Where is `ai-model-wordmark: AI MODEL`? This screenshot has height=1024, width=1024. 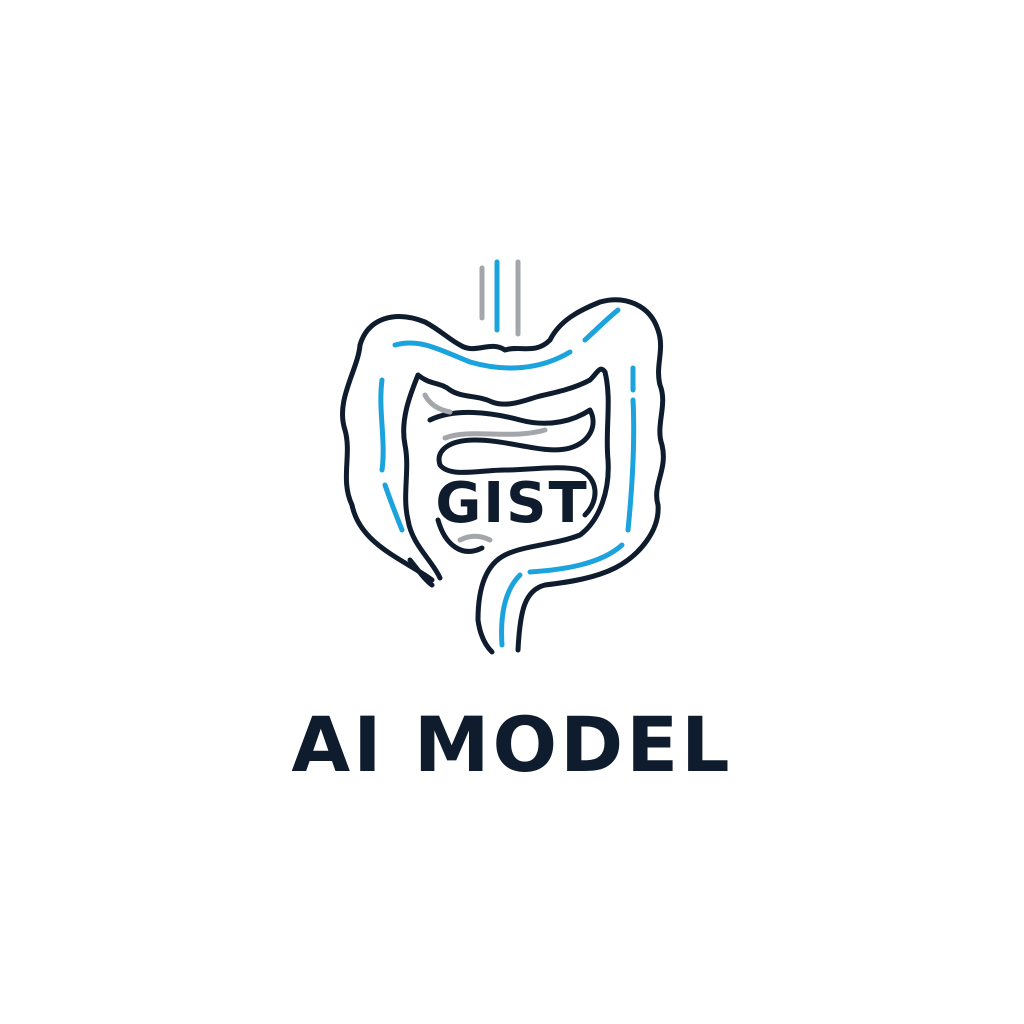
ai-model-wordmark: AI MODEL is located at coordinates (512, 744).